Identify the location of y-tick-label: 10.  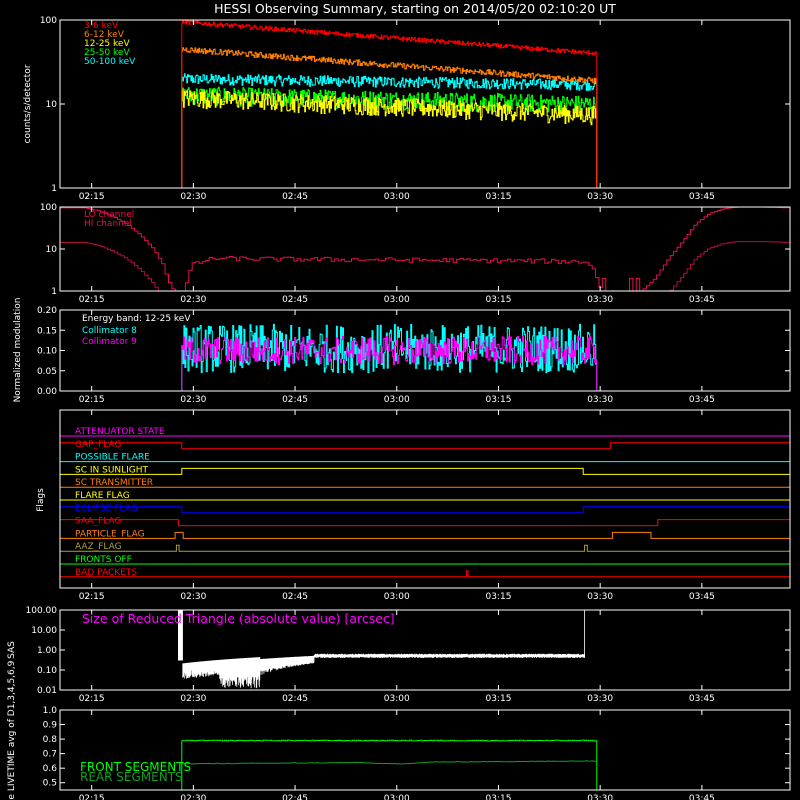
(52, 105).